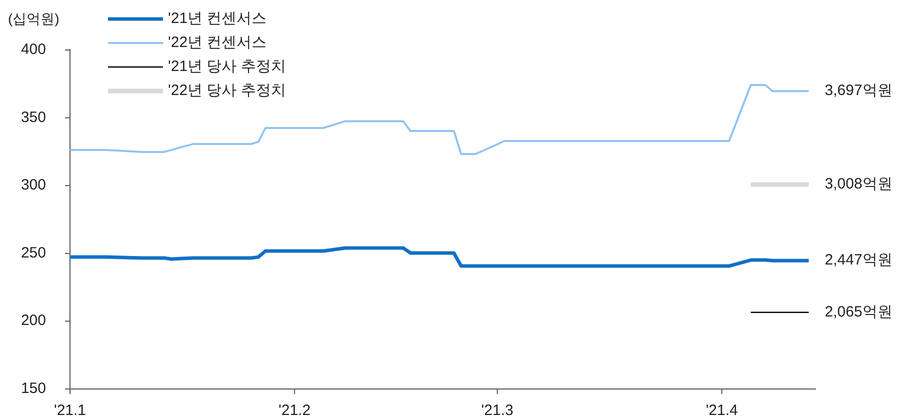 The width and height of the screenshot is (922, 420). What do you see at coordinates (227, 90) in the screenshot?
I see `legend-label: '22년 당사 추정치` at bounding box center [227, 90].